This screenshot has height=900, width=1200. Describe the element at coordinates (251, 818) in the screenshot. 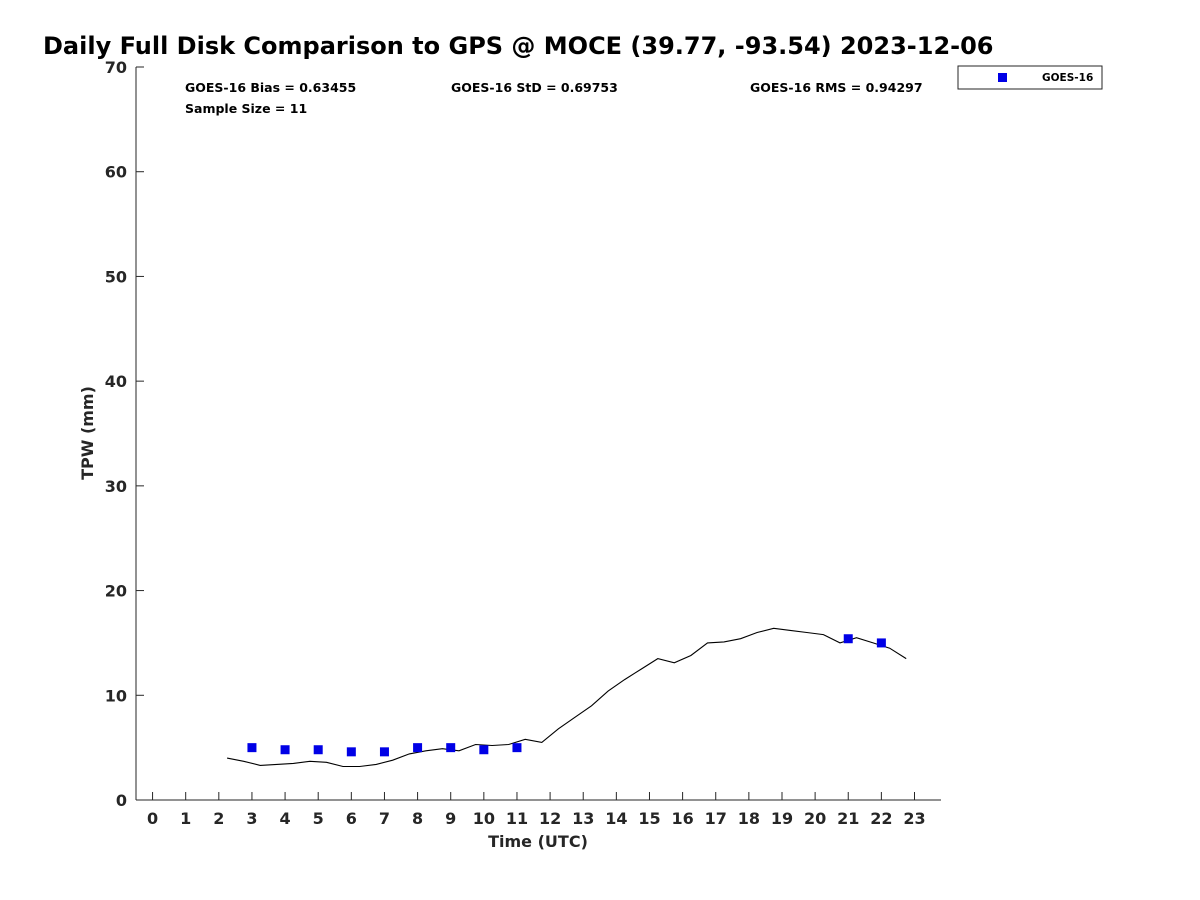

I see `x-tick-label: 3` at that location.